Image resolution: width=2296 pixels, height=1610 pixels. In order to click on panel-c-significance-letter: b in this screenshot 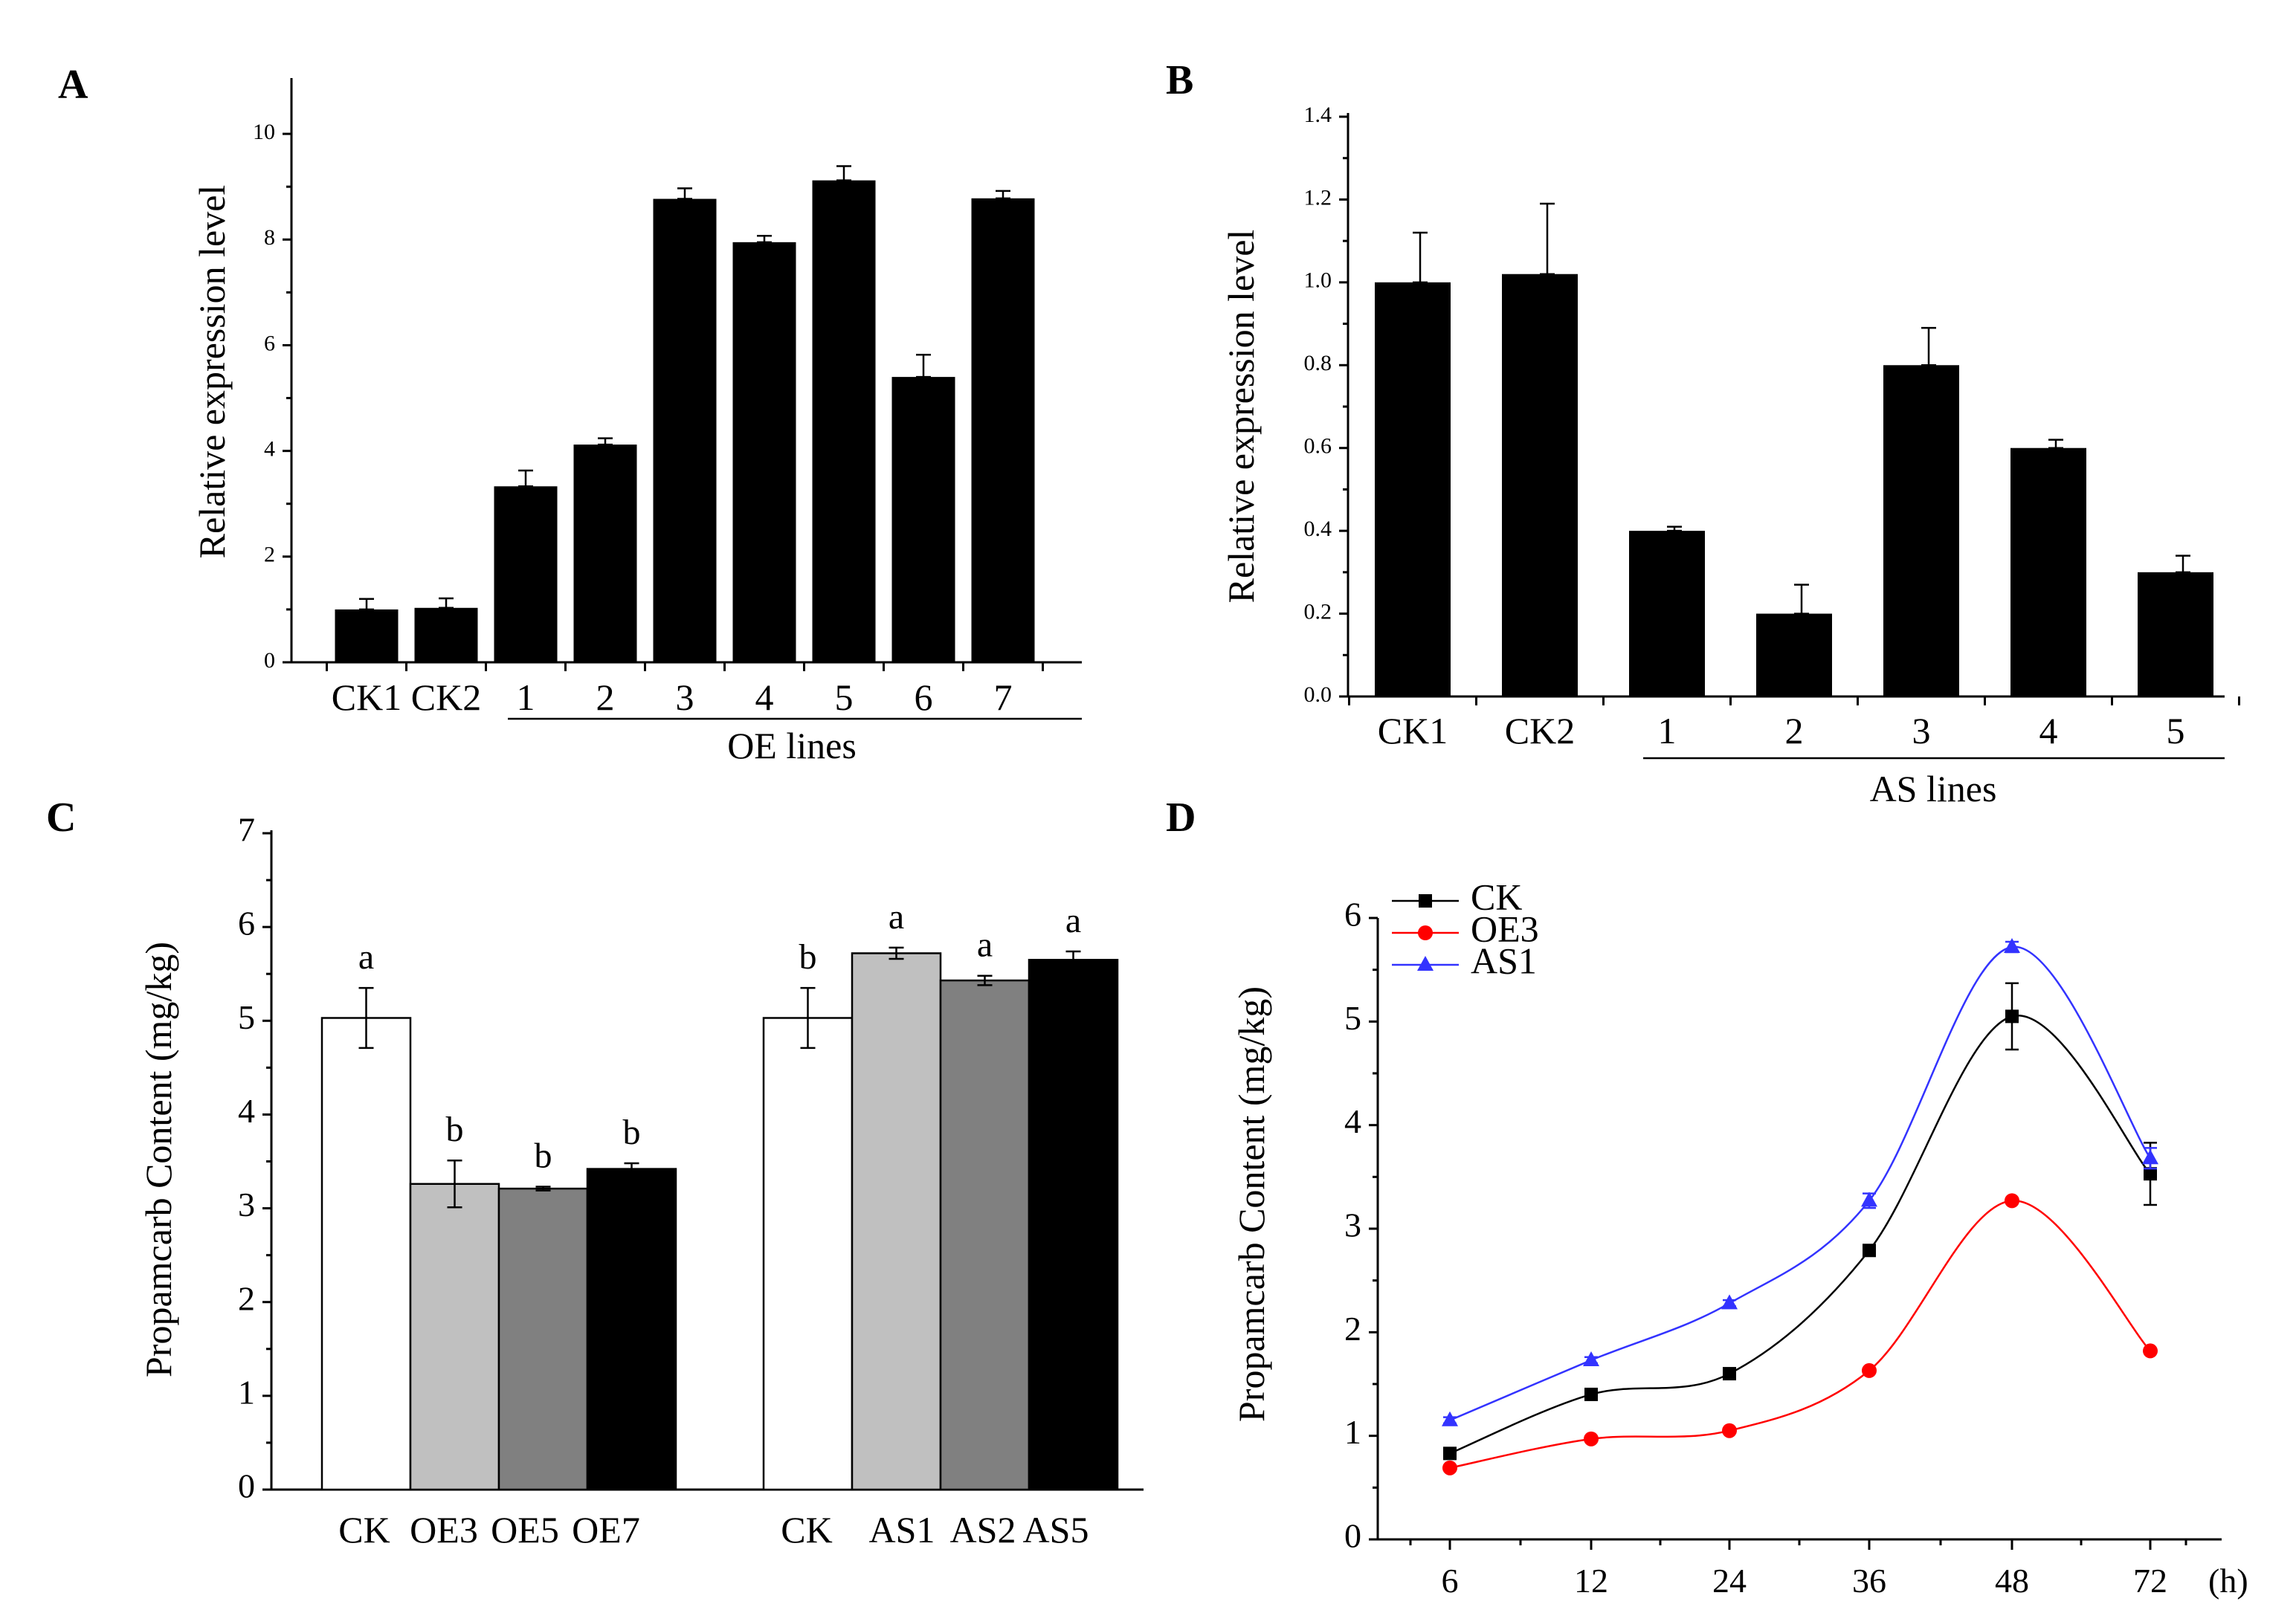, I will do `click(632, 1132)`.